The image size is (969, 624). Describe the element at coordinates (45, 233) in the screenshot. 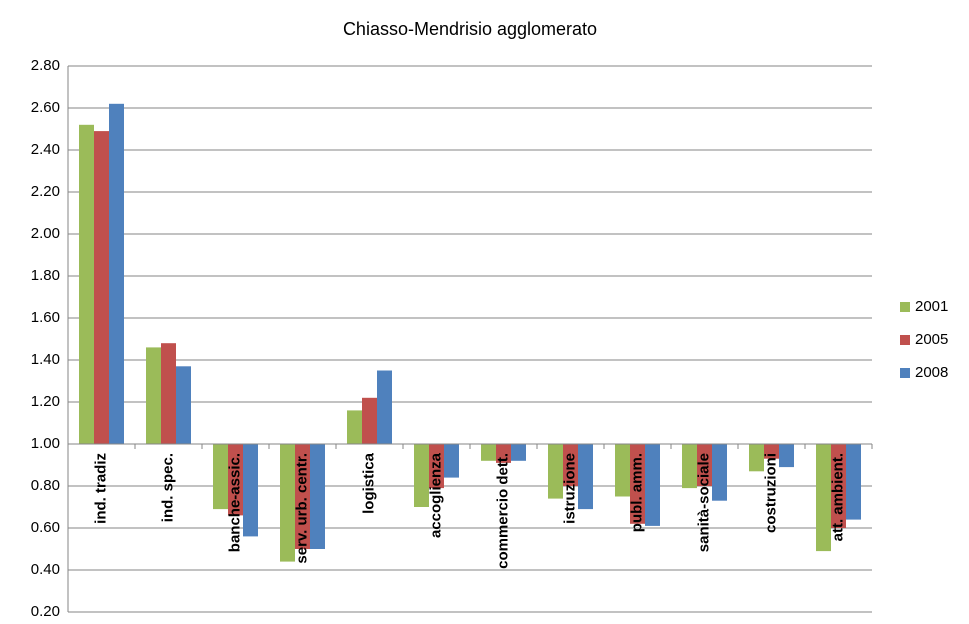

I see `y-tick-label: 2.00` at that location.